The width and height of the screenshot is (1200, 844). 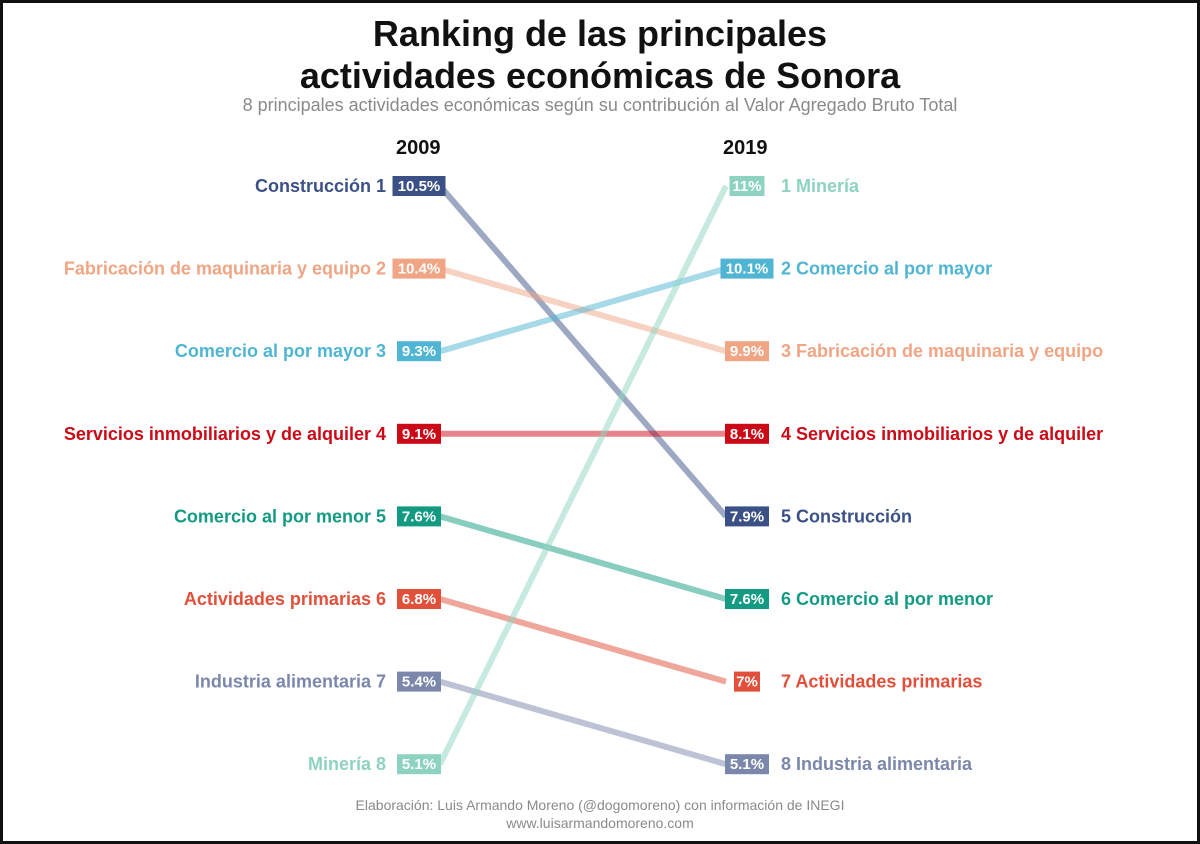 I want to click on value-box-2019-comercio-al-por-mayor, so click(x=747, y=268).